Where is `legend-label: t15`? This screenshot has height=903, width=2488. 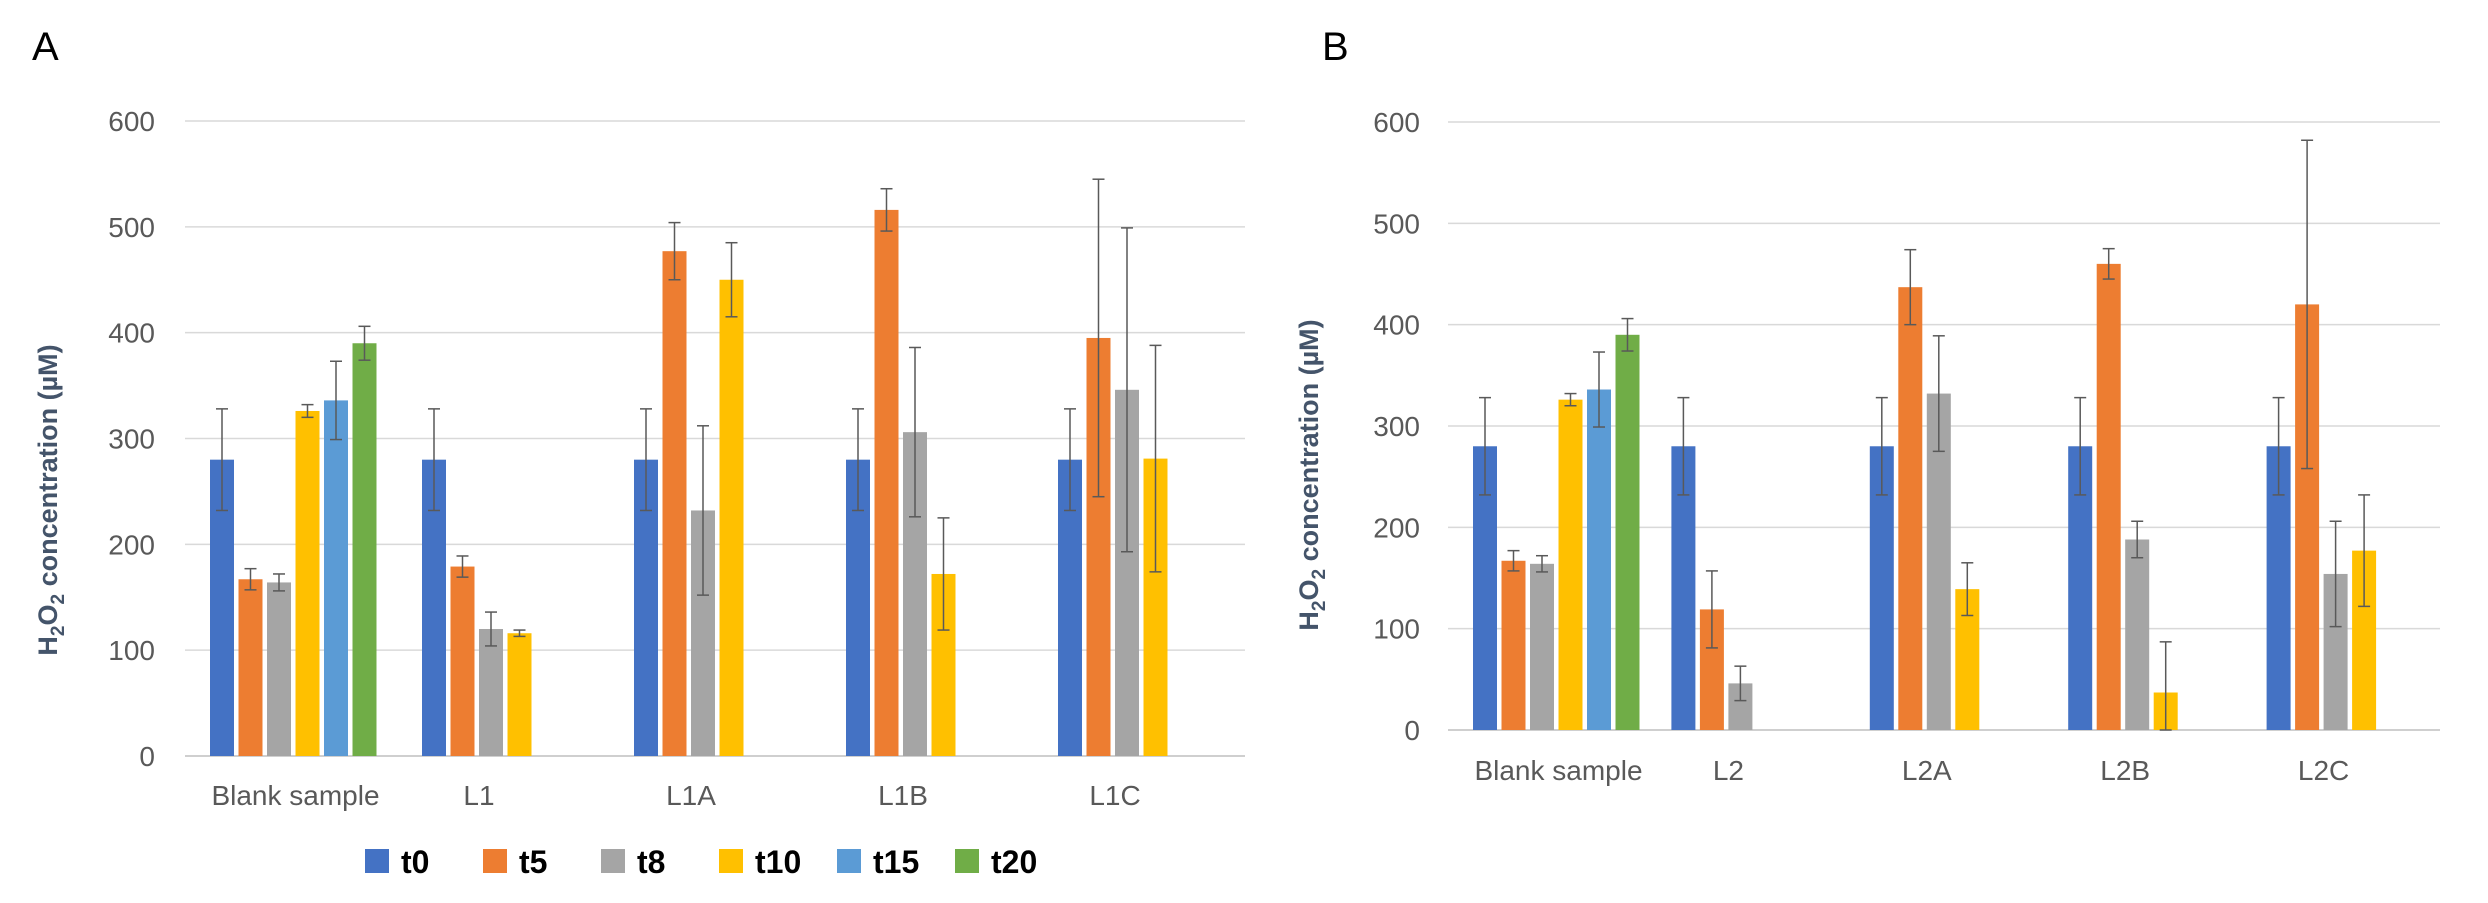
legend-label: t15 is located at coordinates (896, 862).